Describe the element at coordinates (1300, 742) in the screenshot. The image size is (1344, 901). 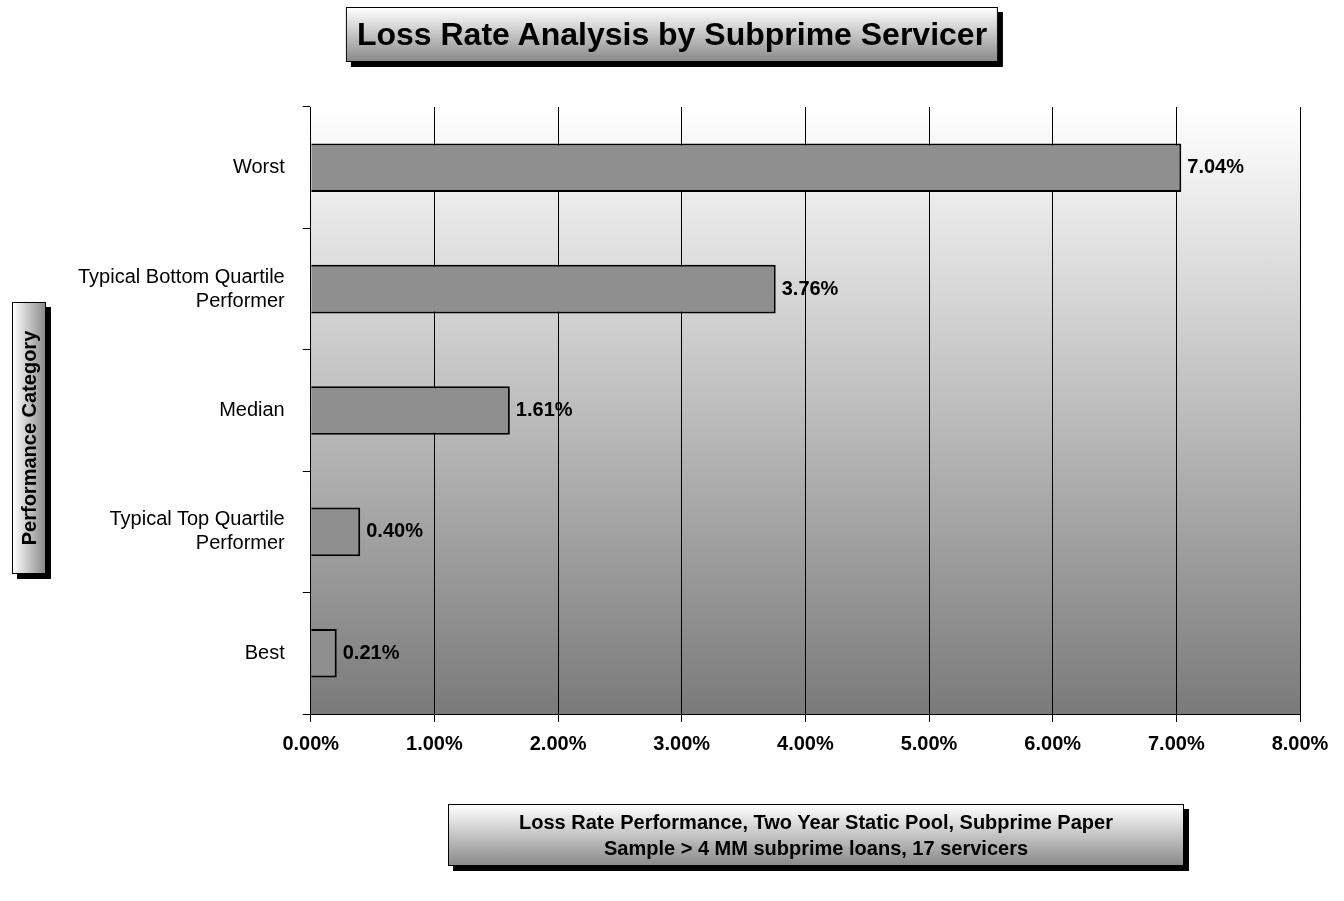
I see `x-tick-label: 8.00%` at that location.